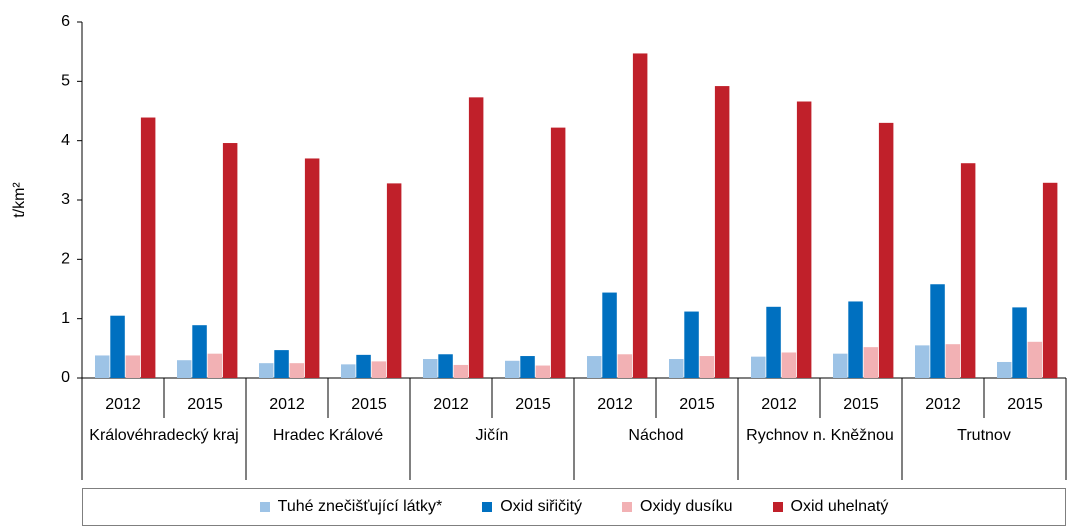  What do you see at coordinates (19, 200) in the screenshot?
I see `y-axis-label: t/km²` at bounding box center [19, 200].